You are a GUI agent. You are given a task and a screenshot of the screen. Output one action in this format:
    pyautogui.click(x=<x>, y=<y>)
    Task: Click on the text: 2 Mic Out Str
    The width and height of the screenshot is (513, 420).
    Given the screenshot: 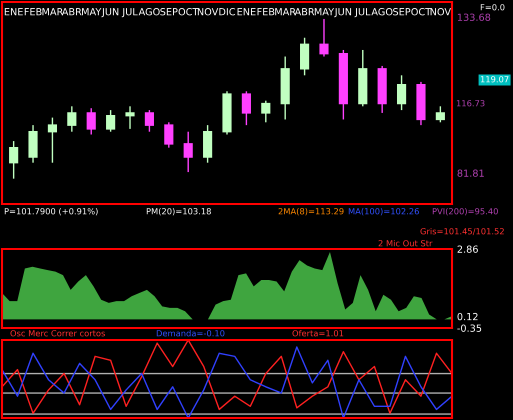 What is the action you would take?
    pyautogui.click(x=405, y=243)
    